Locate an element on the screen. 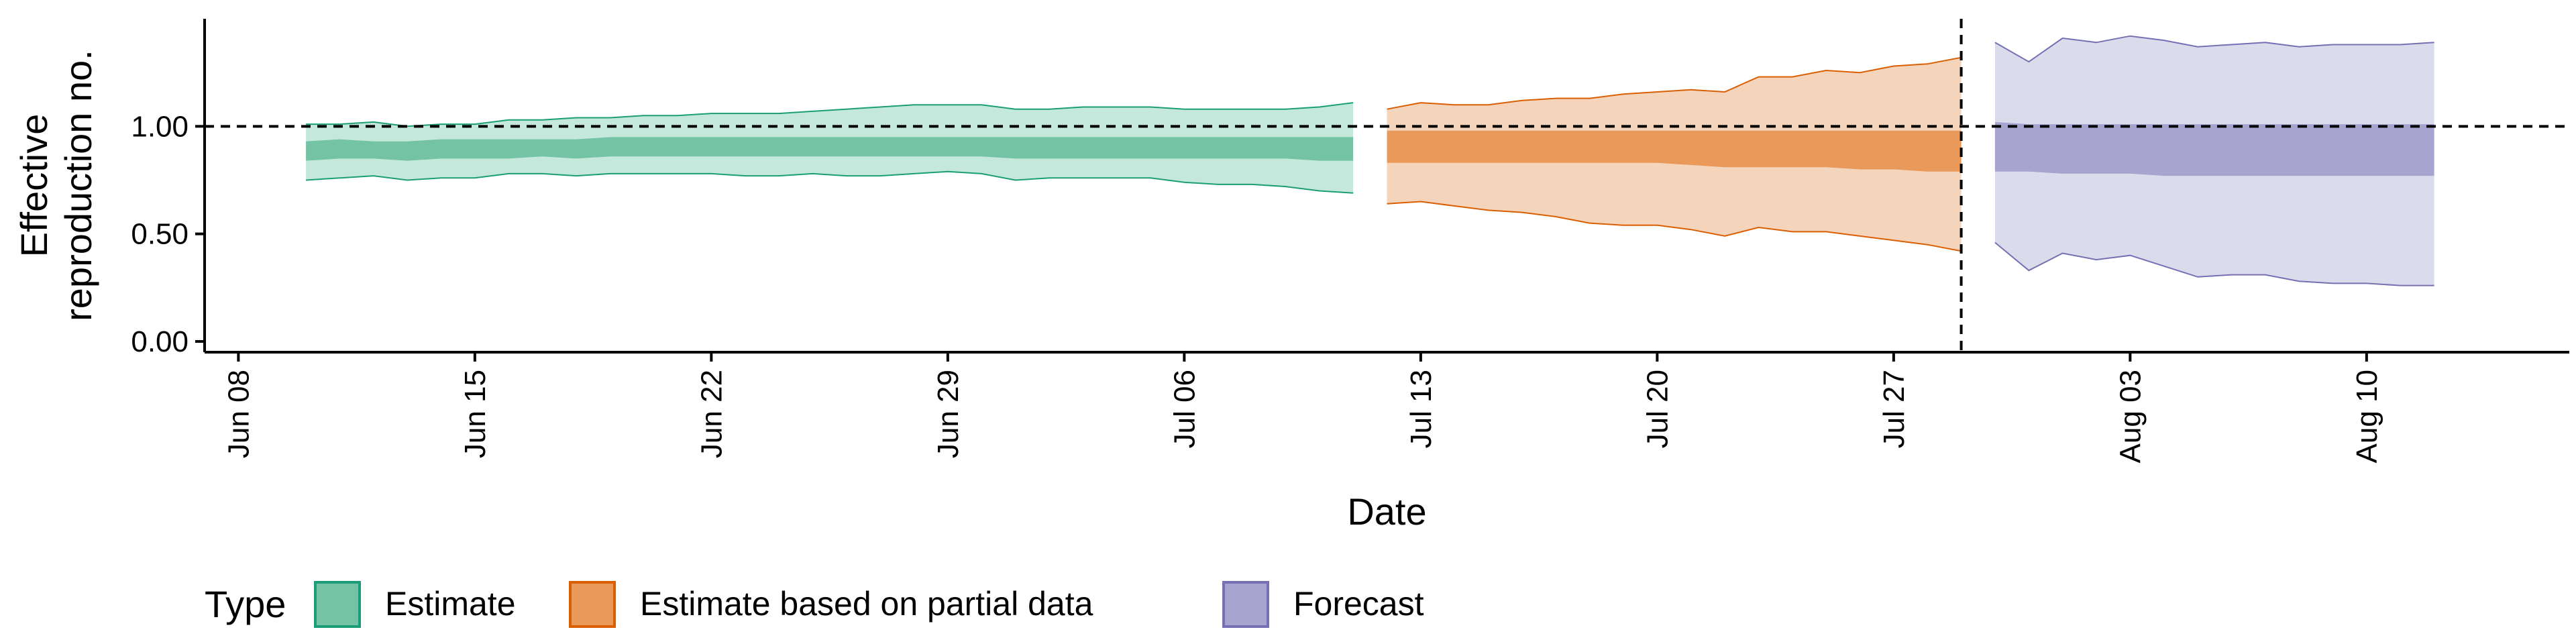 The height and width of the screenshot is (644, 2576). x-tick-label: Jun 29 is located at coordinates (948, 414).